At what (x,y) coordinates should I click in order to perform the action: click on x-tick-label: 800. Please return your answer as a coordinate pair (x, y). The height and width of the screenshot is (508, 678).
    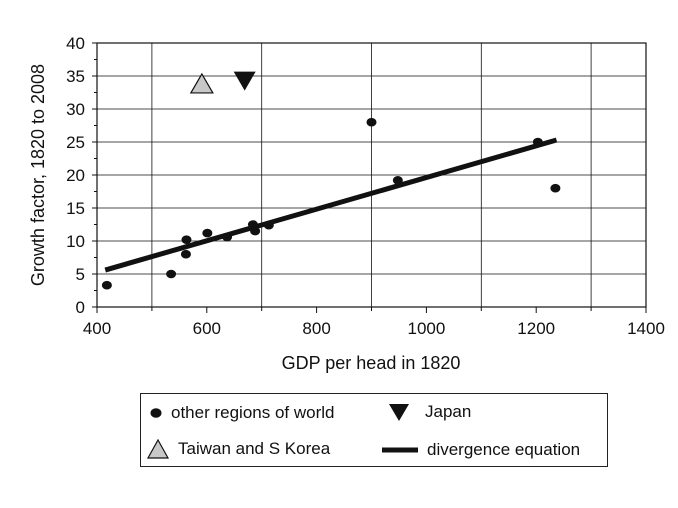
    Looking at the image, I should click on (316, 328).